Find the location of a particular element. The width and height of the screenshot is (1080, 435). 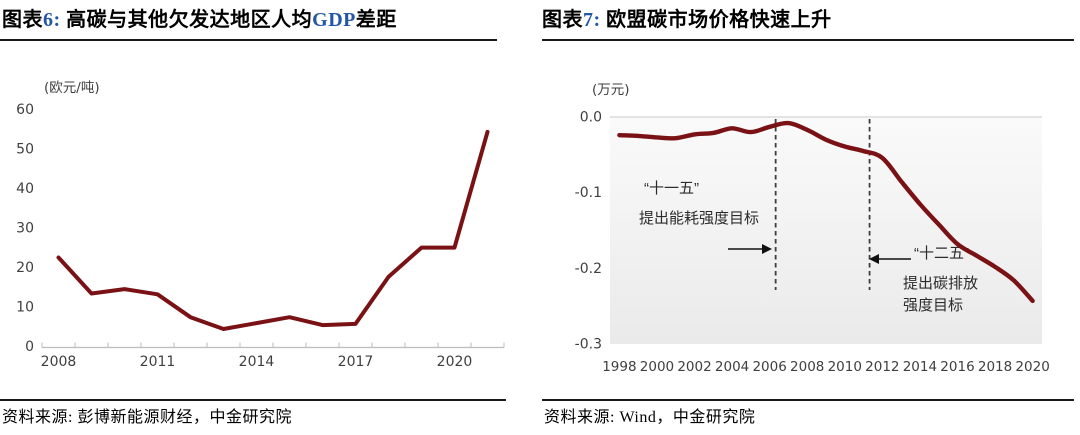

figure7-source-rule is located at coordinates (808, 400).